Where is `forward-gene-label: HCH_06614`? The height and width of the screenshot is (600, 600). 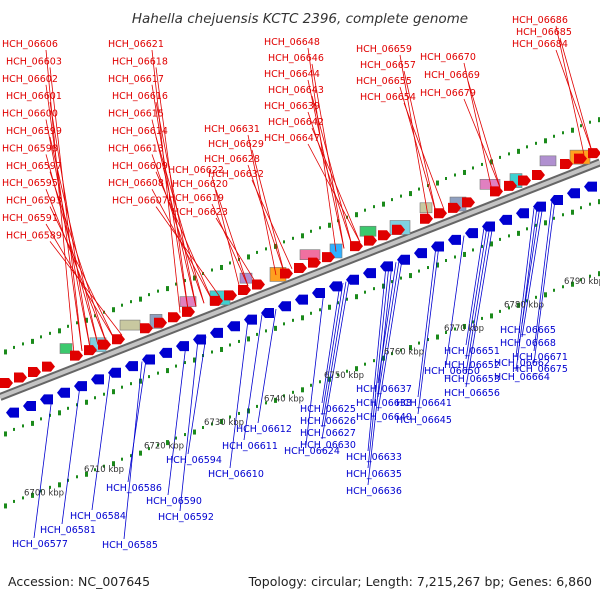 forward-gene-label: HCH_06614 is located at coordinates (140, 131).